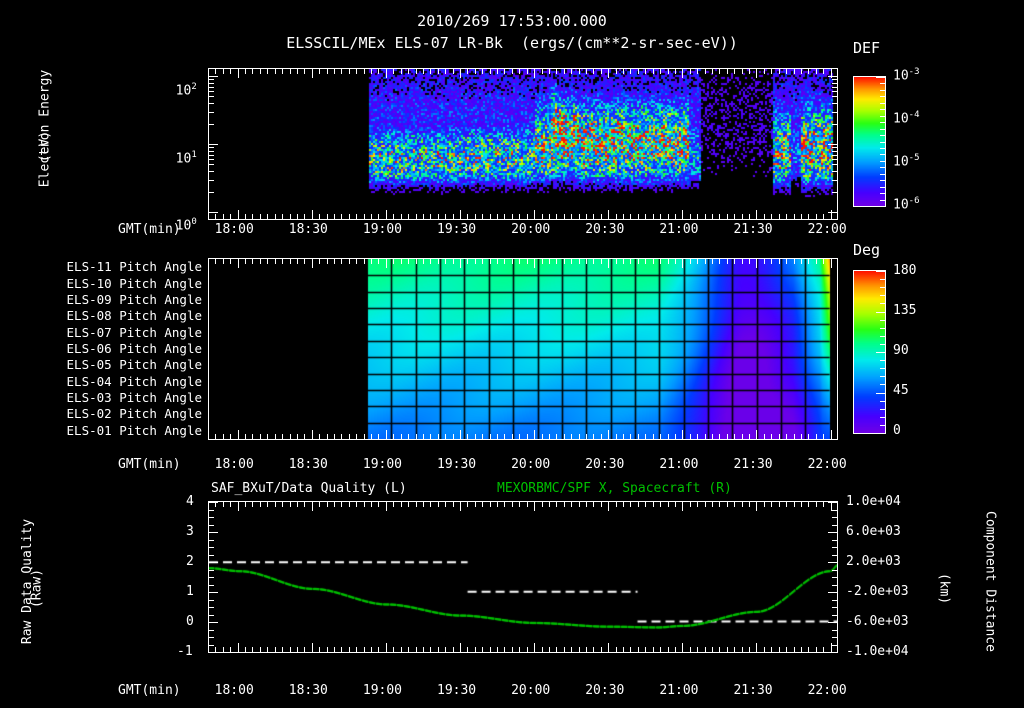 This screenshot has height=708, width=1024. I want to click on top-xaxis-label: GMT(min), so click(149, 229).